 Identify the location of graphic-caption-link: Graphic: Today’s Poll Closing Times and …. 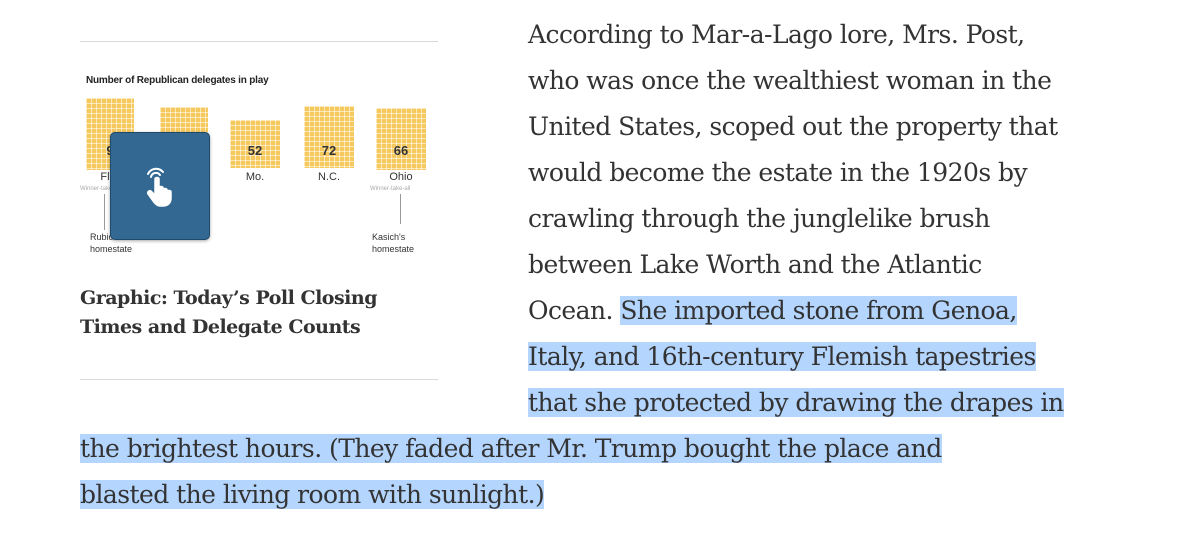
(228, 312).